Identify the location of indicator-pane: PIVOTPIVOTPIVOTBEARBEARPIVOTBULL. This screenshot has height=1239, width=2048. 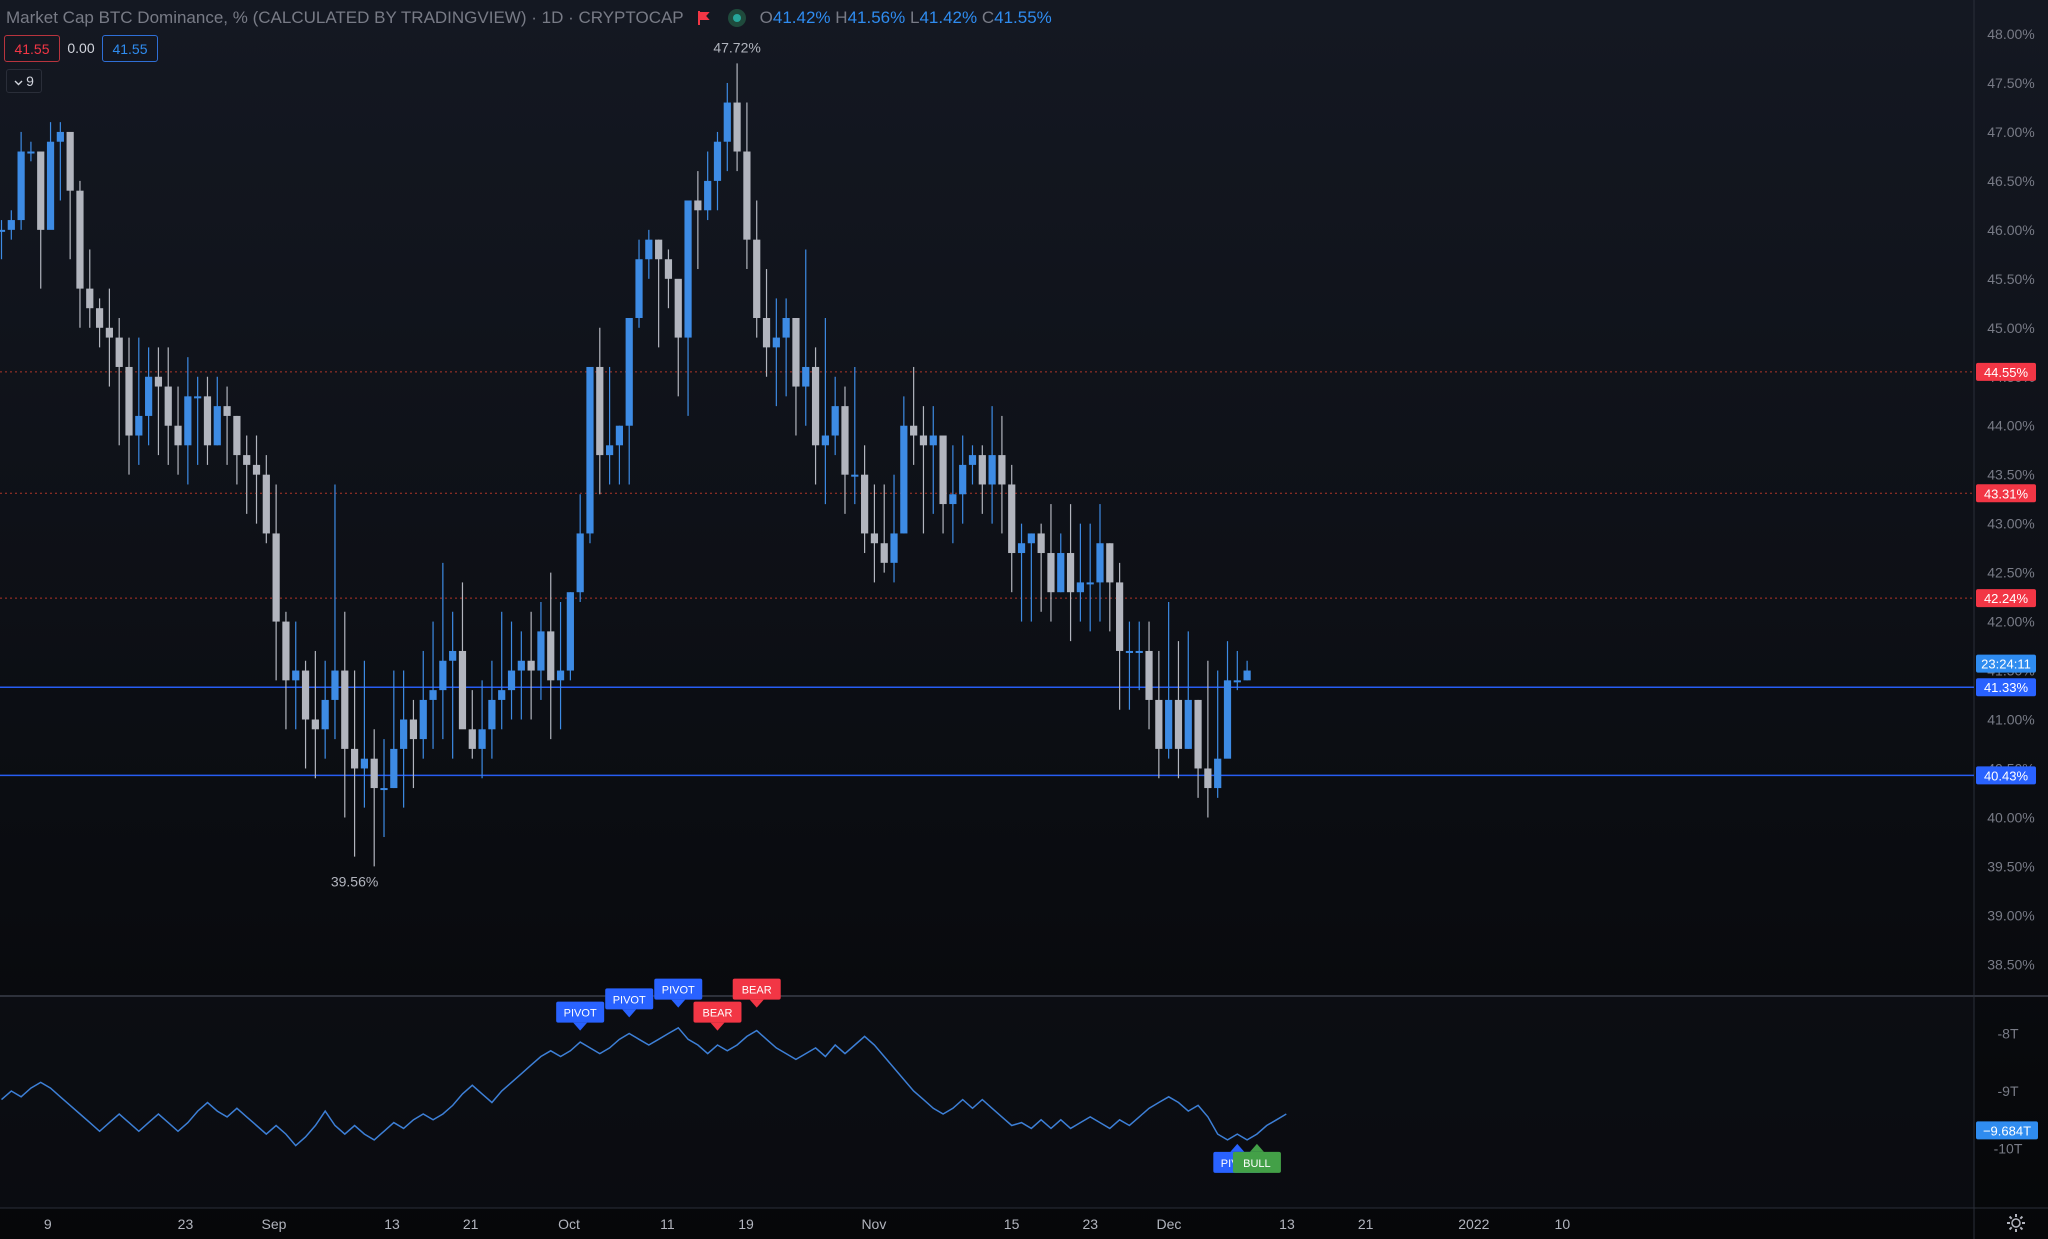
(644, 1075).